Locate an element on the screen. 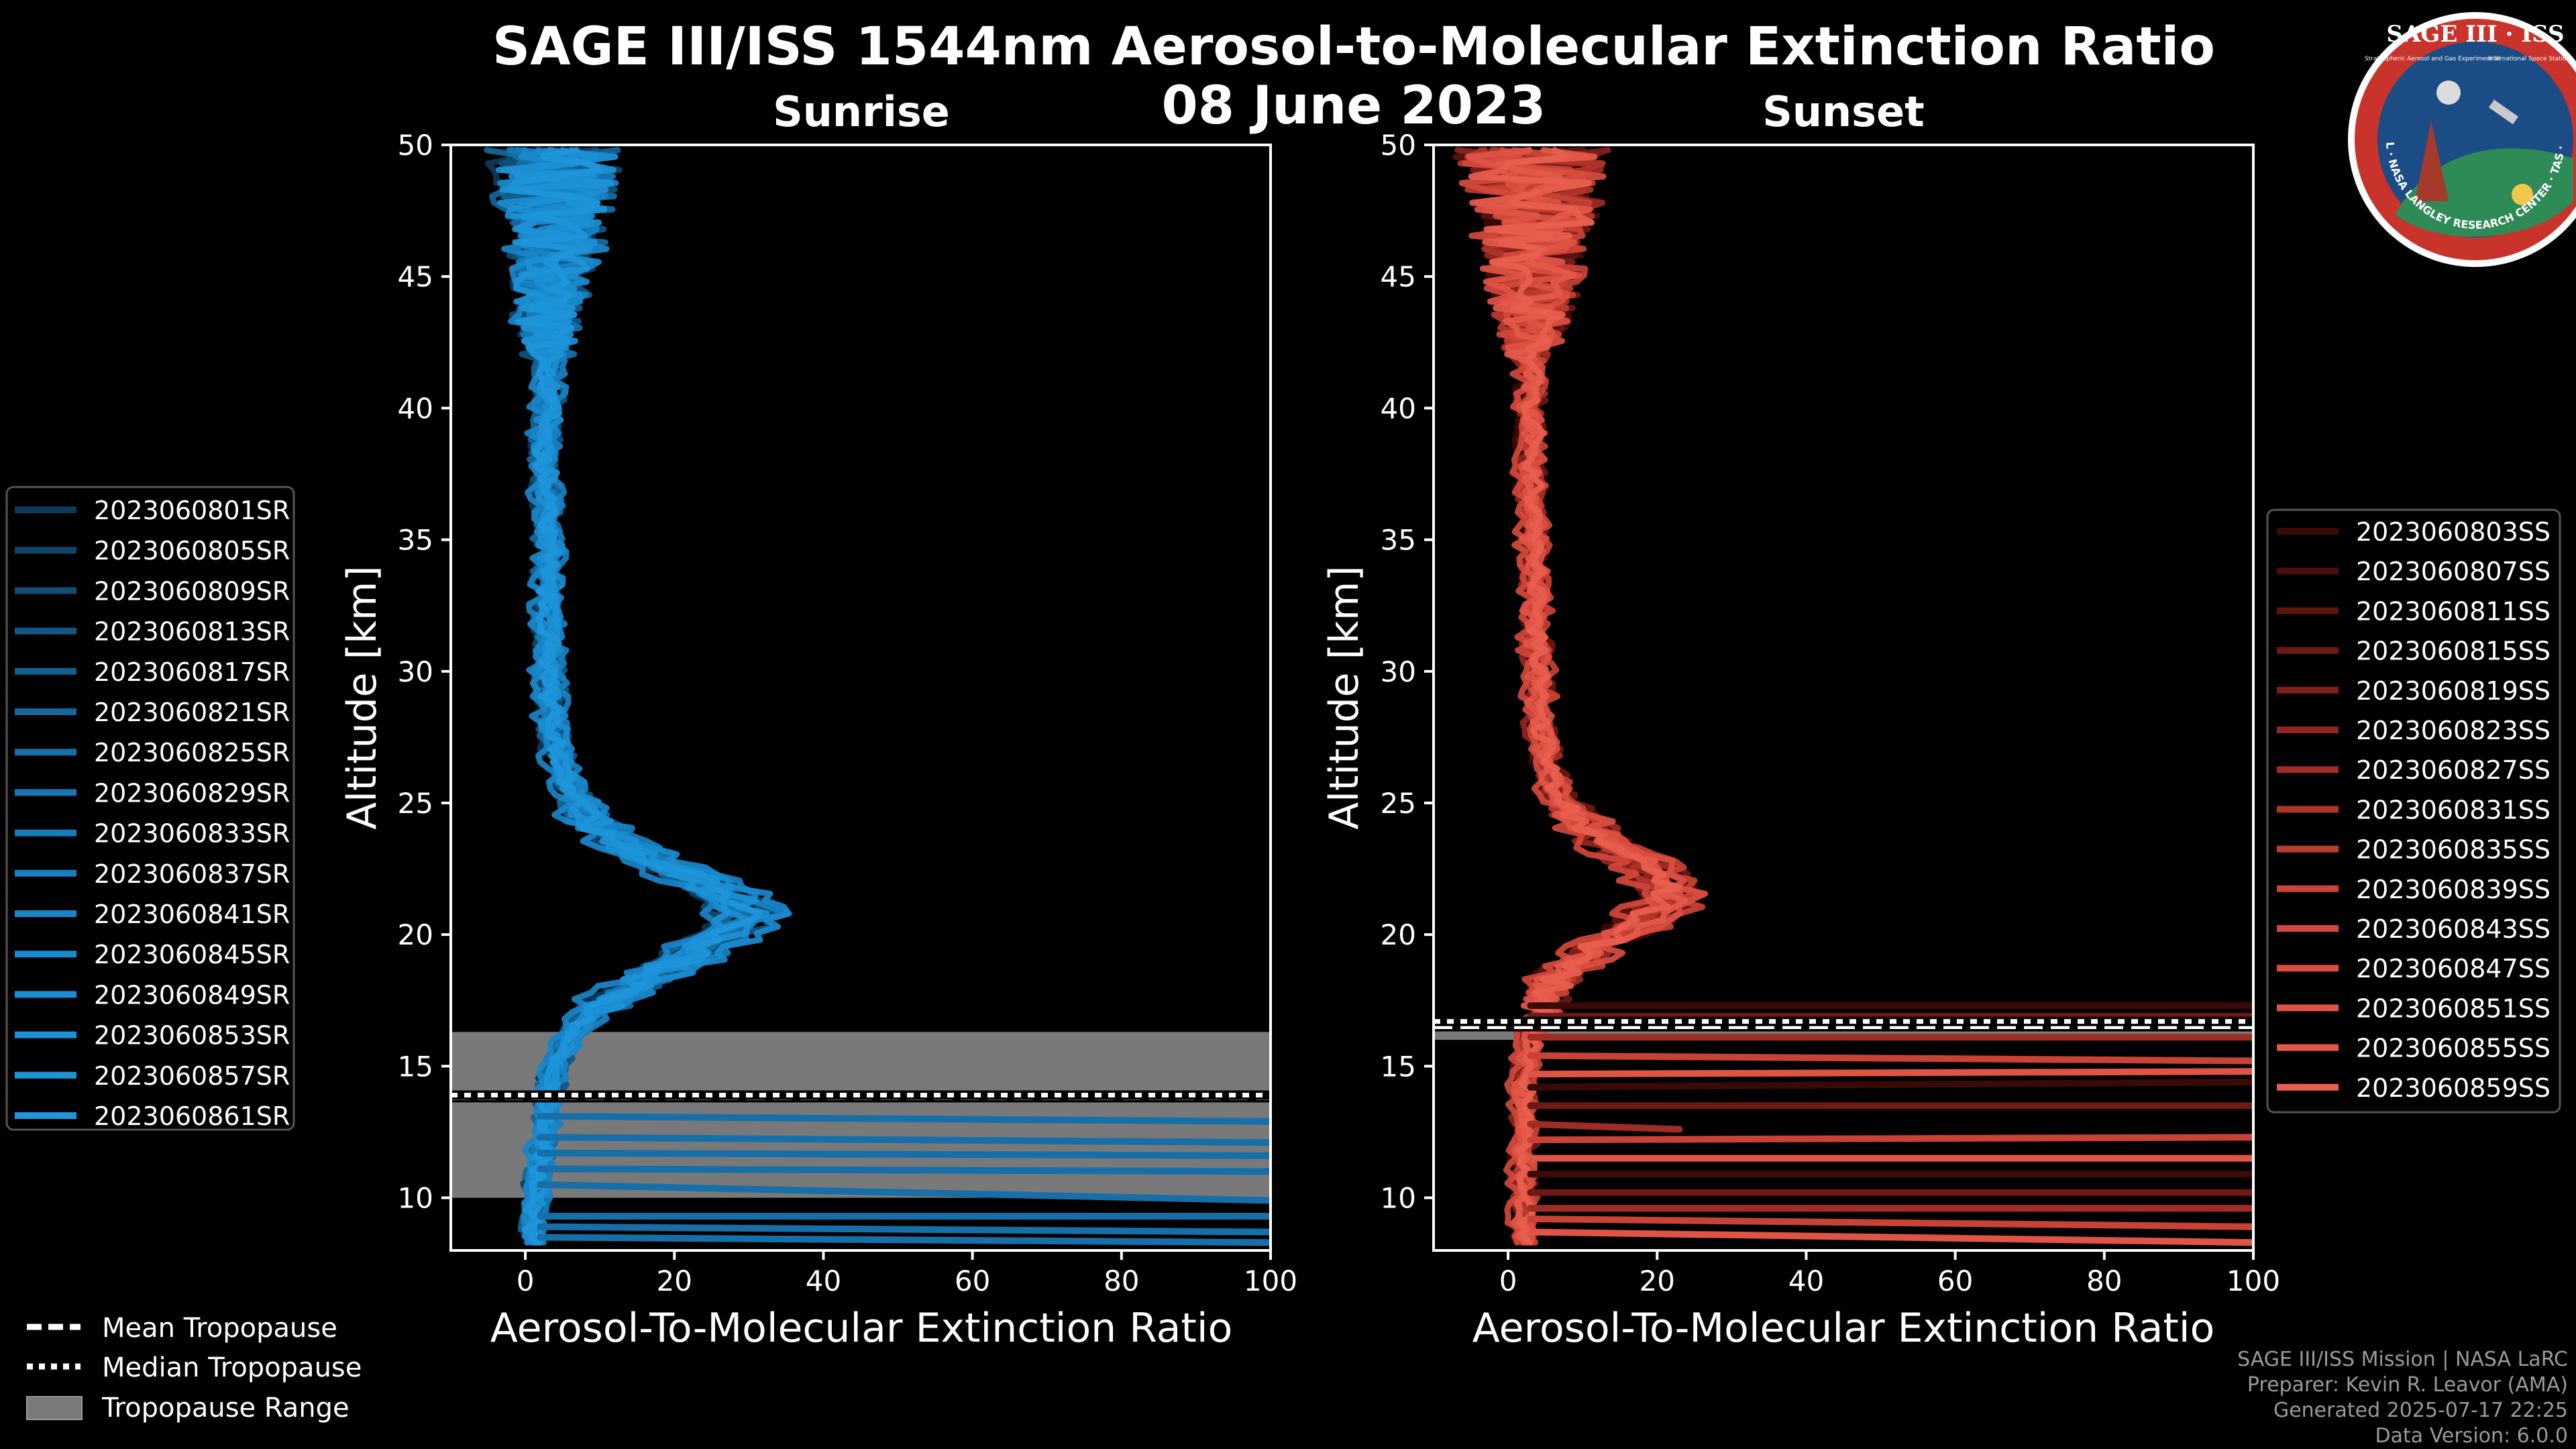 The image size is (2576, 1449). sunset-panel-title: Sunset is located at coordinates (1843, 111).